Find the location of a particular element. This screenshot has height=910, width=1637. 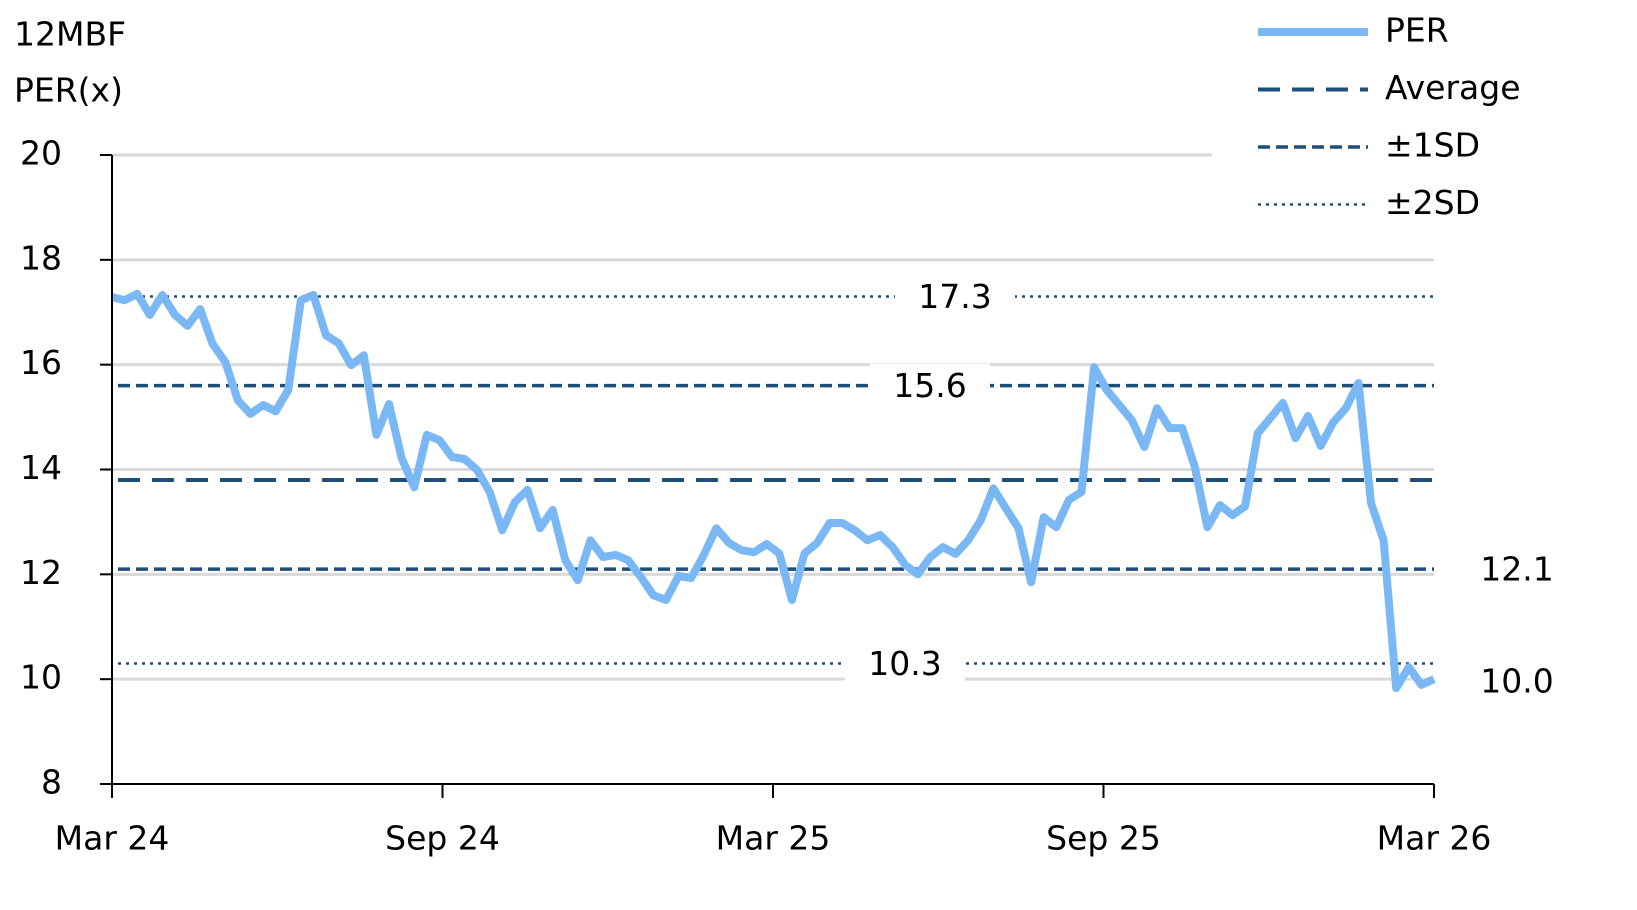

legend-label: PER is located at coordinates (1417, 30).